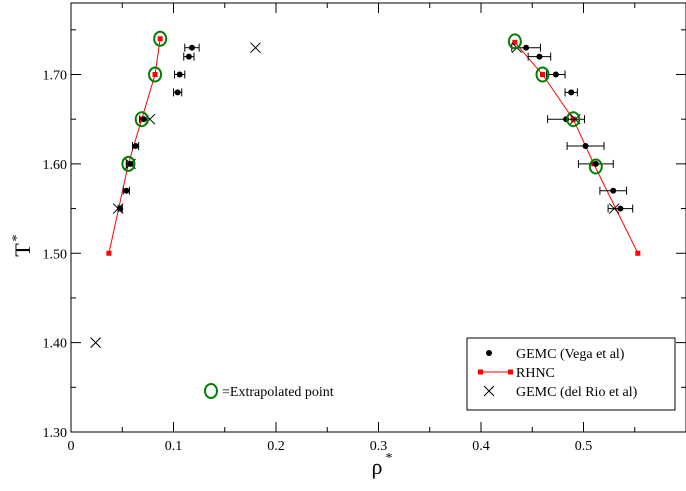 This screenshot has width=686, height=491. What do you see at coordinates (55, 344) in the screenshot?
I see `y-tick-label: 1.40` at bounding box center [55, 344].